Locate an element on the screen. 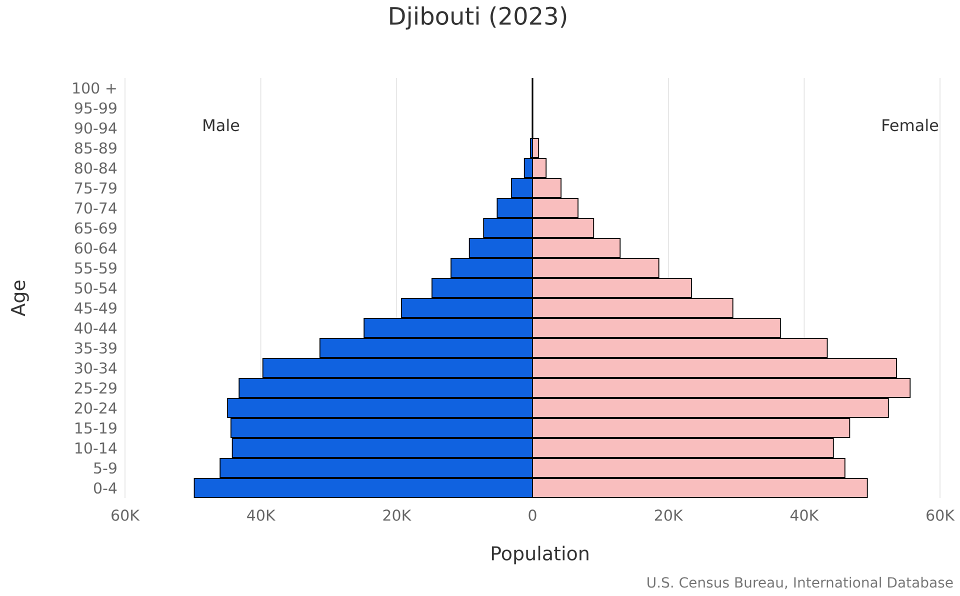  y-axis-title: Age is located at coordinates (20, 298).